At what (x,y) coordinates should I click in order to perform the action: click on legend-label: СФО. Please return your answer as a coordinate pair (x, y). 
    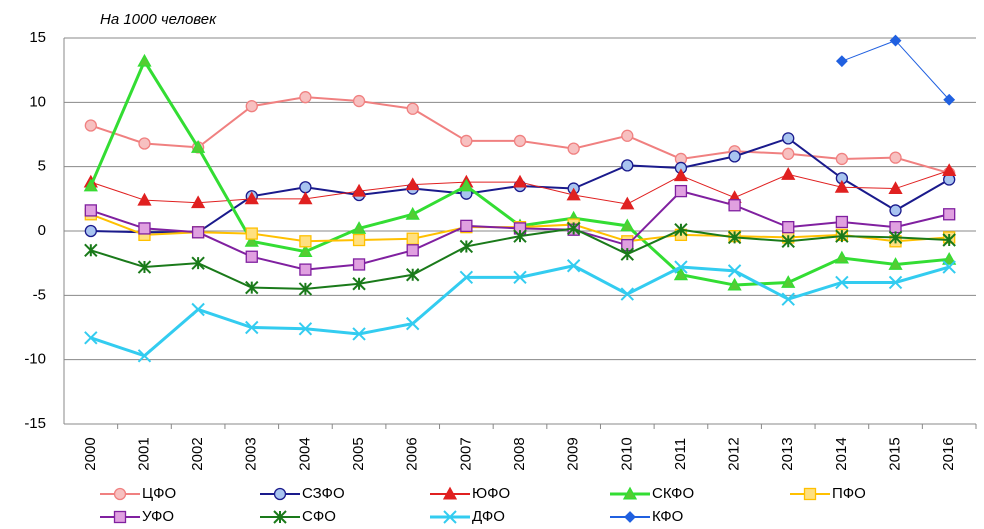
    Looking at the image, I should click on (319, 516).